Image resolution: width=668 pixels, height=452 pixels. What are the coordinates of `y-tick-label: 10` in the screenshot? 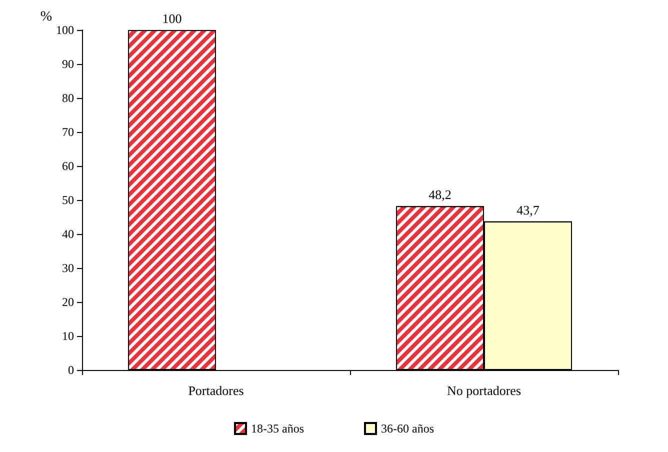 It's located at (68, 336).